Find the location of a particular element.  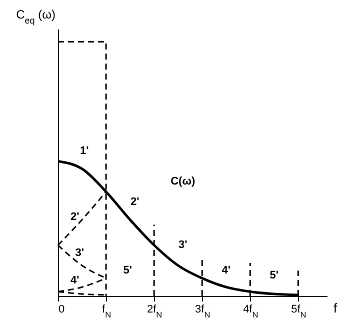

annotation: C(ω) is located at coordinates (183, 182).